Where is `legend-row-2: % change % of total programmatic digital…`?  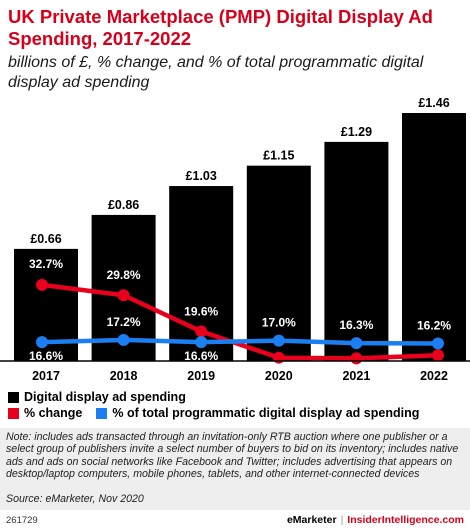 legend-row-2: % change % of total programmatic digital… is located at coordinates (213, 413).